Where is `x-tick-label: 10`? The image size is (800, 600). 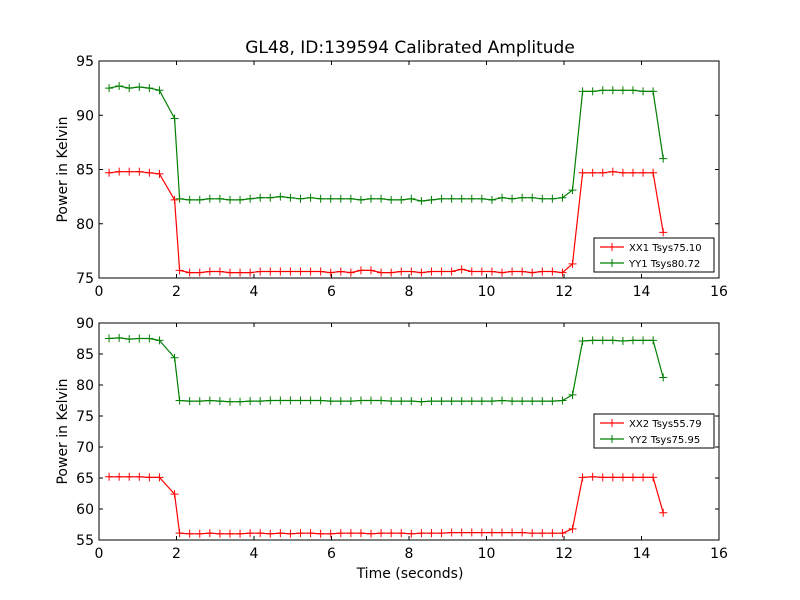
x-tick-label: 10 is located at coordinates (487, 292).